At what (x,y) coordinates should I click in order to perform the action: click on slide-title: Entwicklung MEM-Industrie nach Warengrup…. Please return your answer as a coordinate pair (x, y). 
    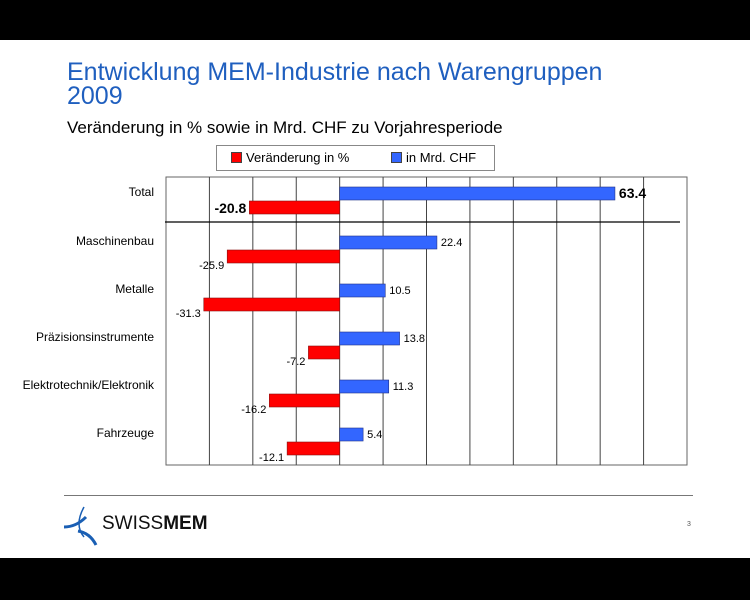
    Looking at the image, I should click on (335, 84).